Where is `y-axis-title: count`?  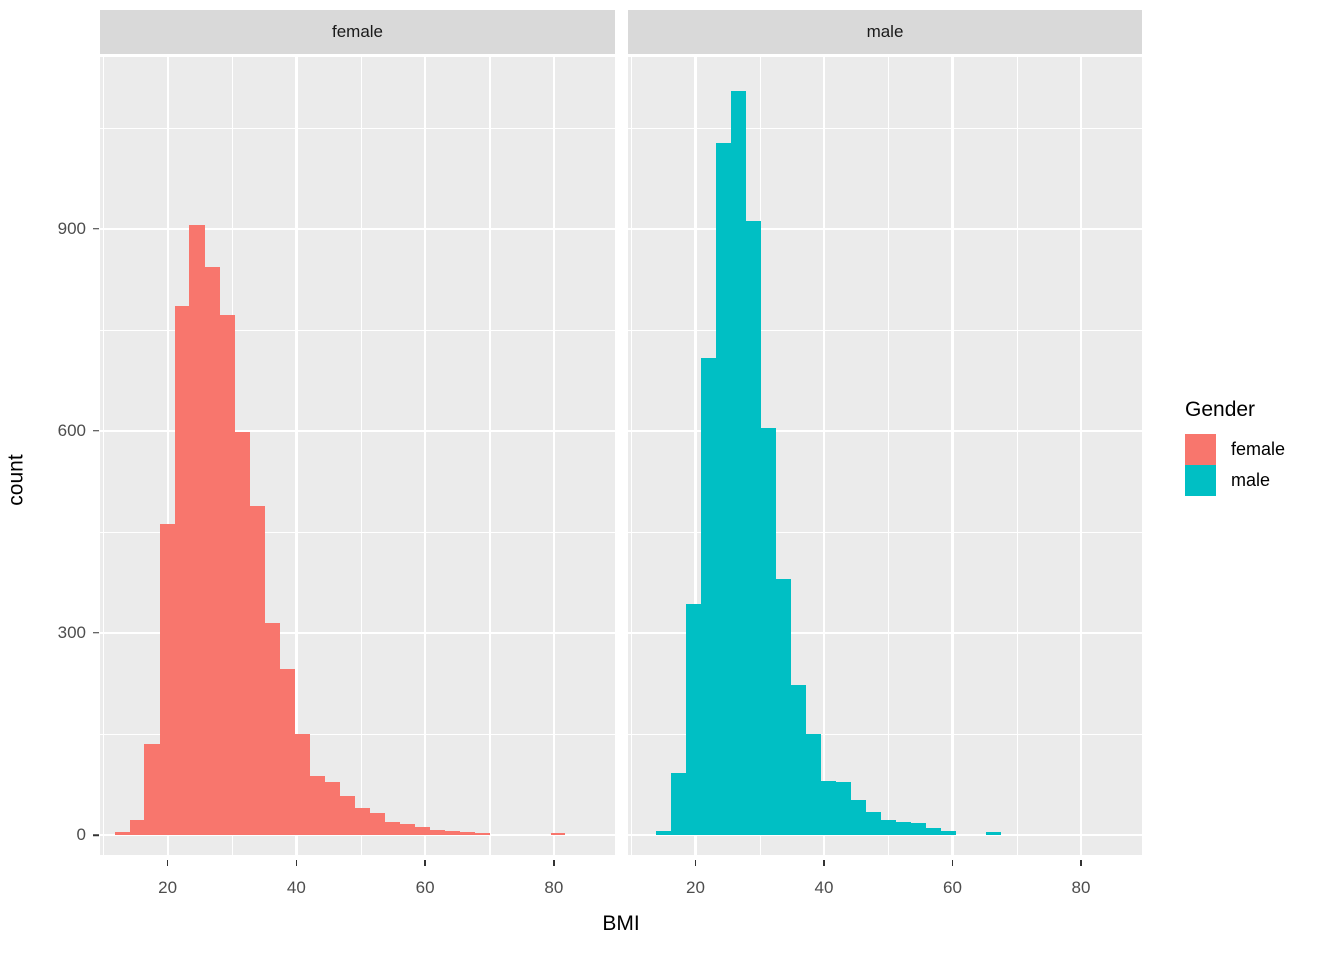
y-axis-title: count is located at coordinates (16, 480).